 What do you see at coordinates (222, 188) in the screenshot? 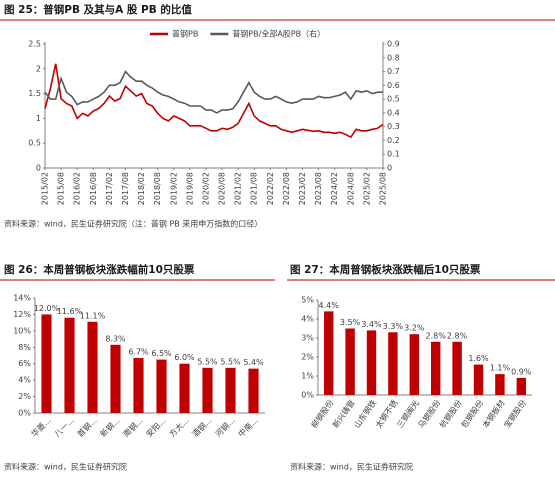
I see `x-tick-label: 2020/08` at bounding box center [222, 188].